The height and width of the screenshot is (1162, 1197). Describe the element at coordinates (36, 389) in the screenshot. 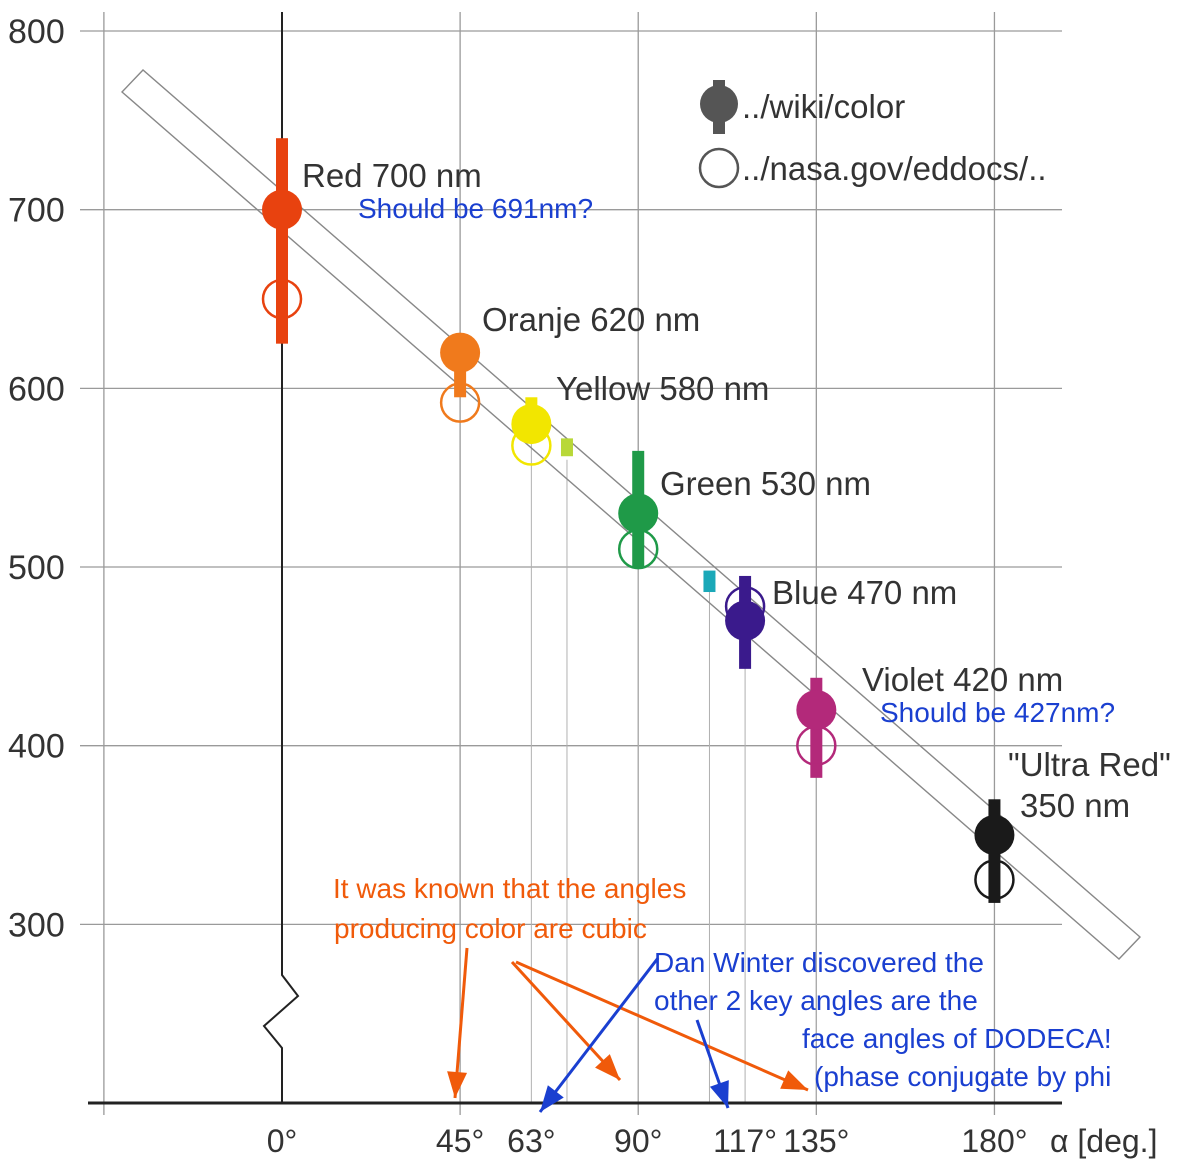

I see `y-tick-label: 600` at that location.